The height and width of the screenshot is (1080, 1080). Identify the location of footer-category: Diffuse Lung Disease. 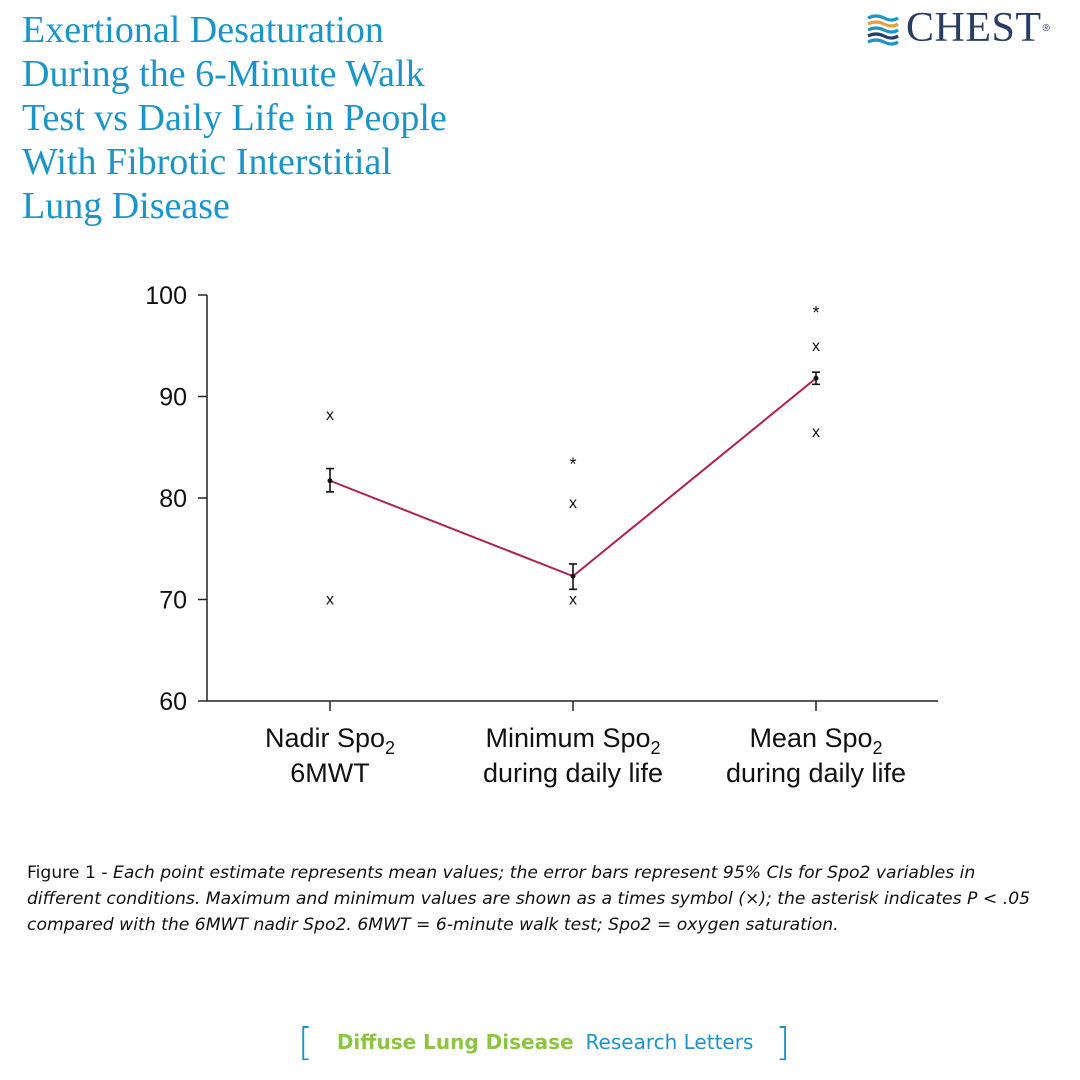
(455, 1042).